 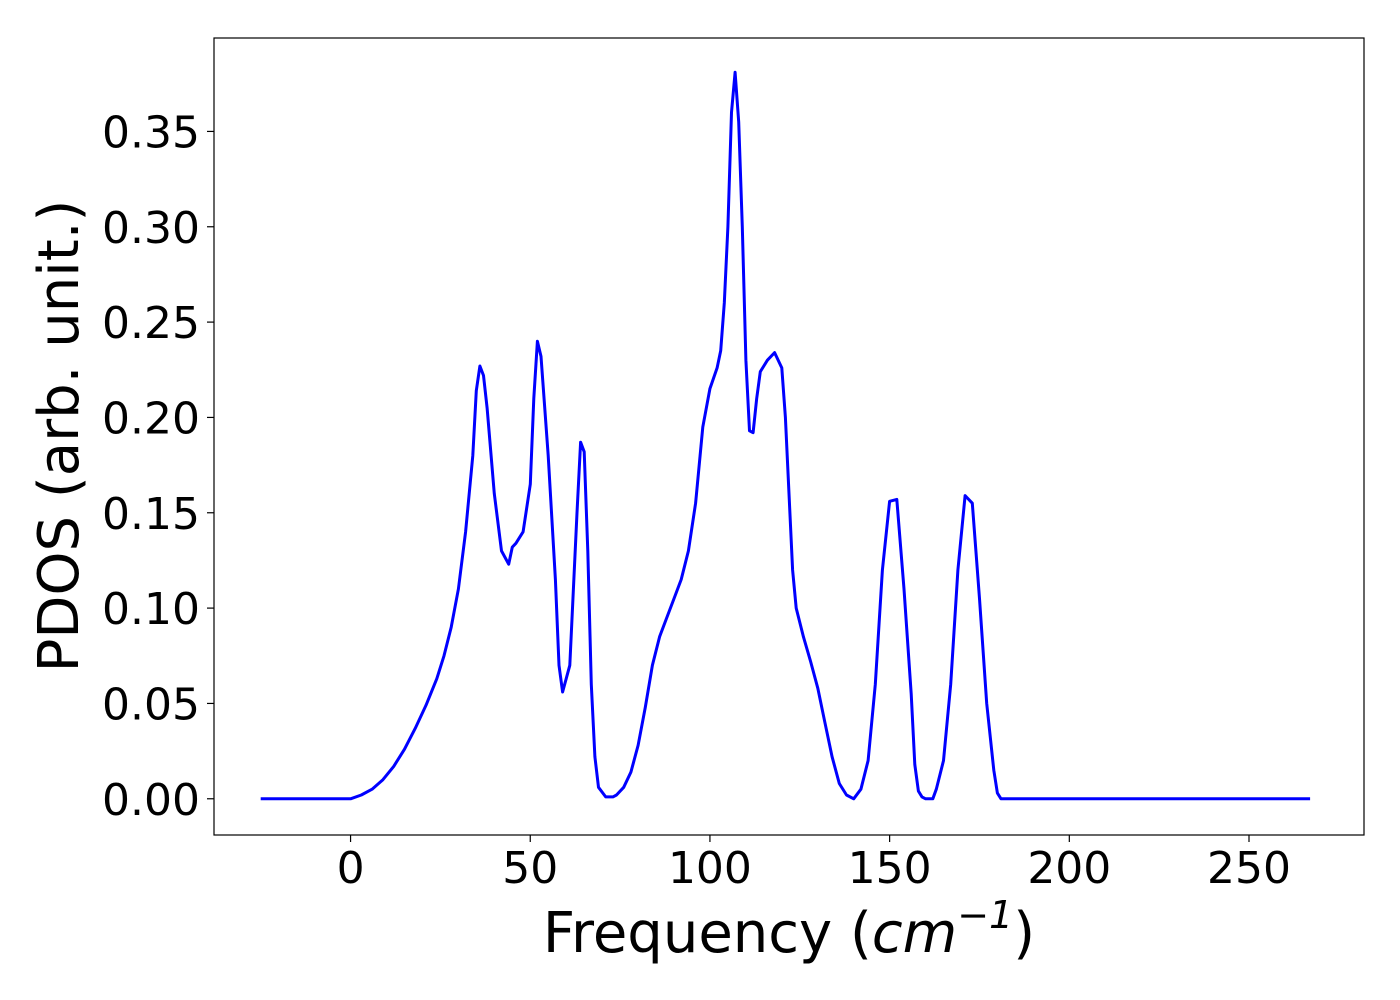 What do you see at coordinates (151, 609) in the screenshot?
I see `y-tick-label: 0.10` at bounding box center [151, 609].